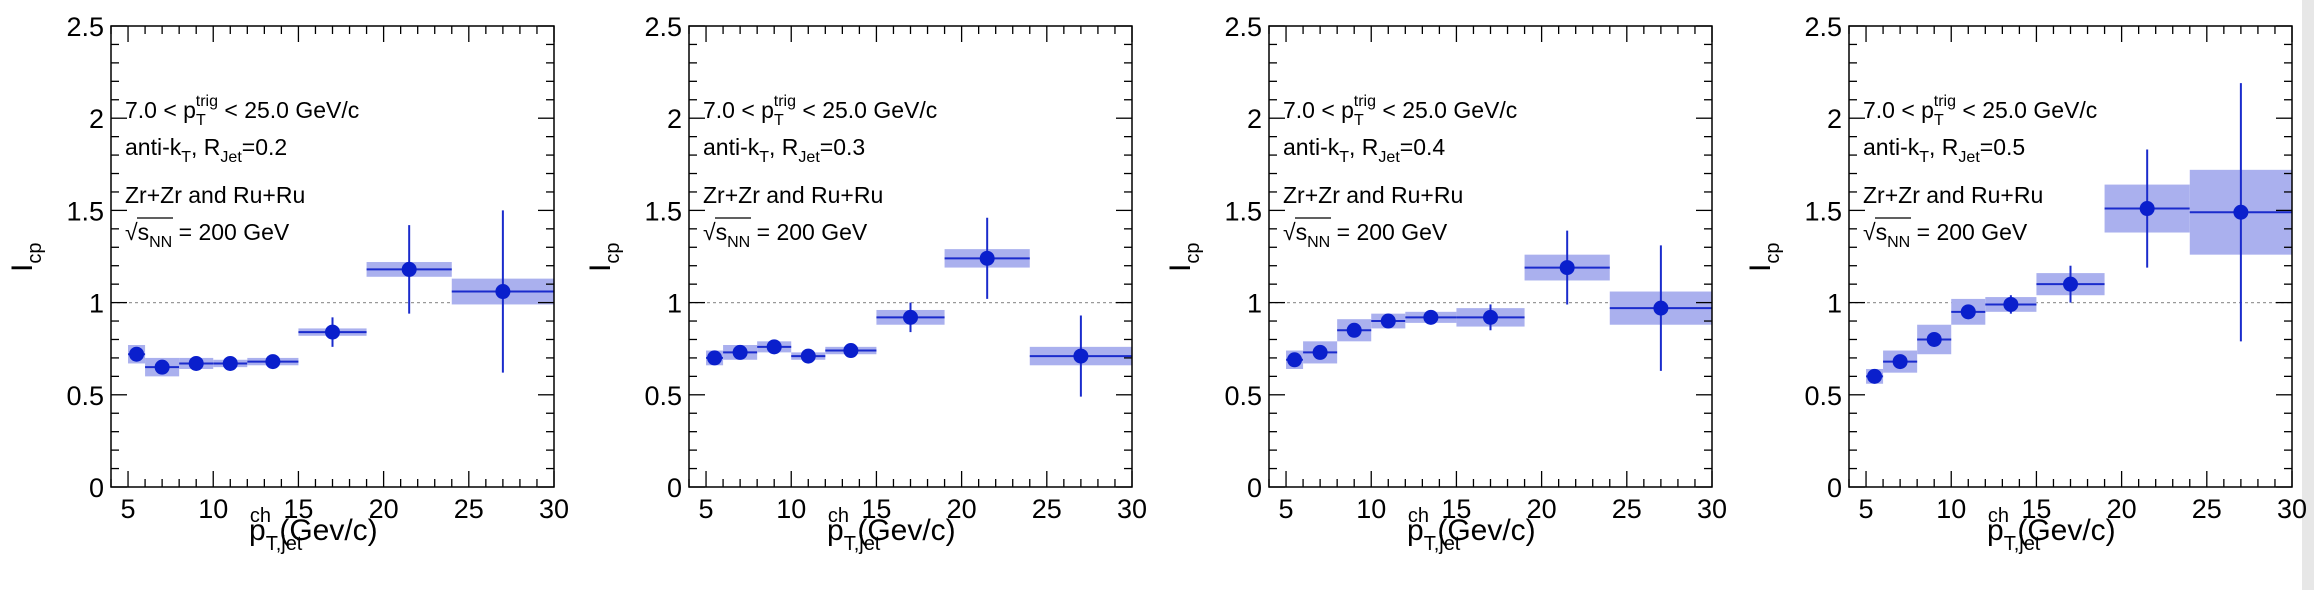  I want to click on jet-text-c: =0.2, so click(264, 147).